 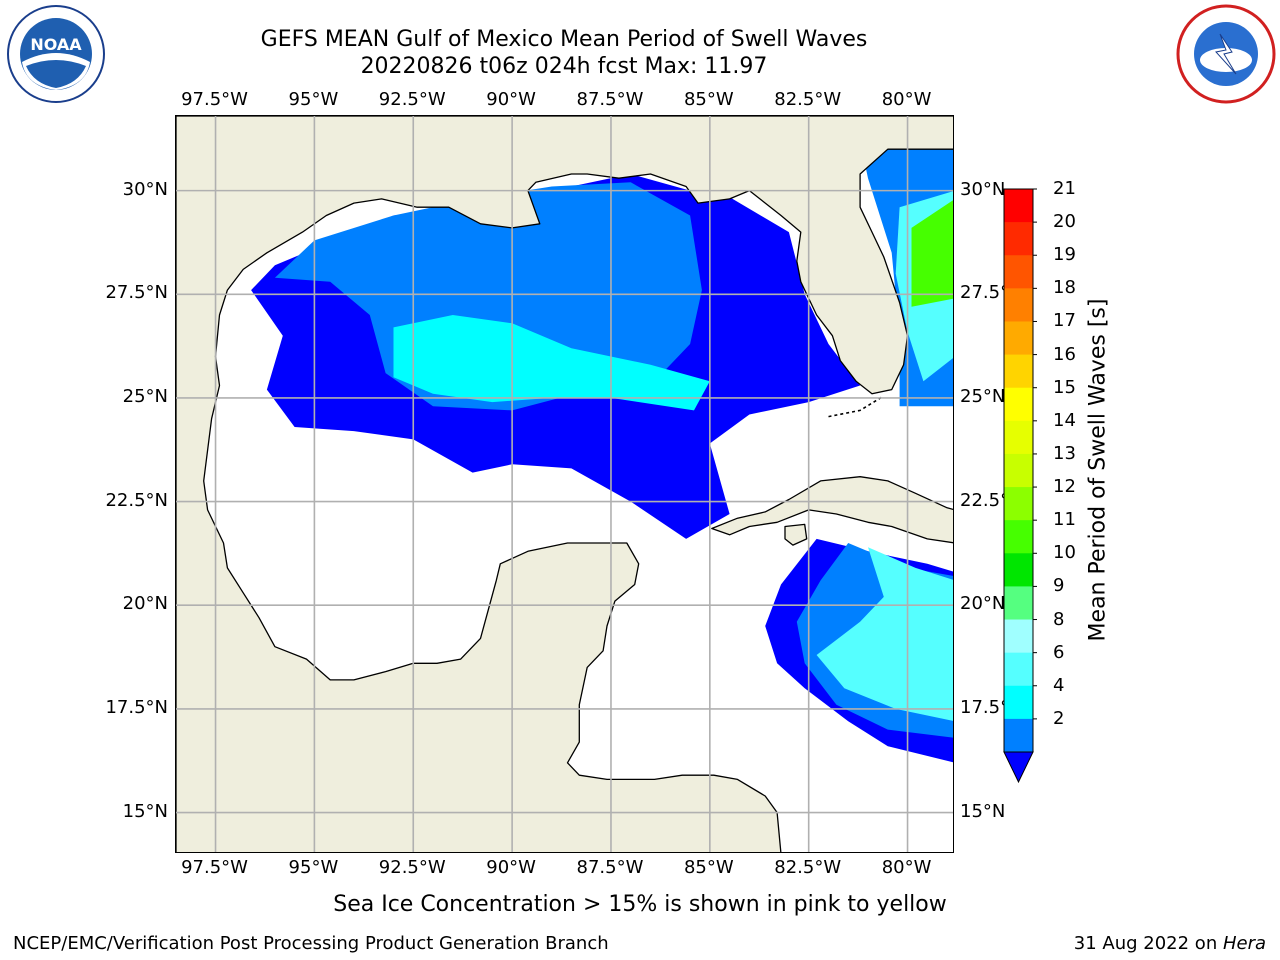 What do you see at coordinates (610, 99) in the screenshot?
I see `lon-tick-top-4: 87.5°W` at bounding box center [610, 99].